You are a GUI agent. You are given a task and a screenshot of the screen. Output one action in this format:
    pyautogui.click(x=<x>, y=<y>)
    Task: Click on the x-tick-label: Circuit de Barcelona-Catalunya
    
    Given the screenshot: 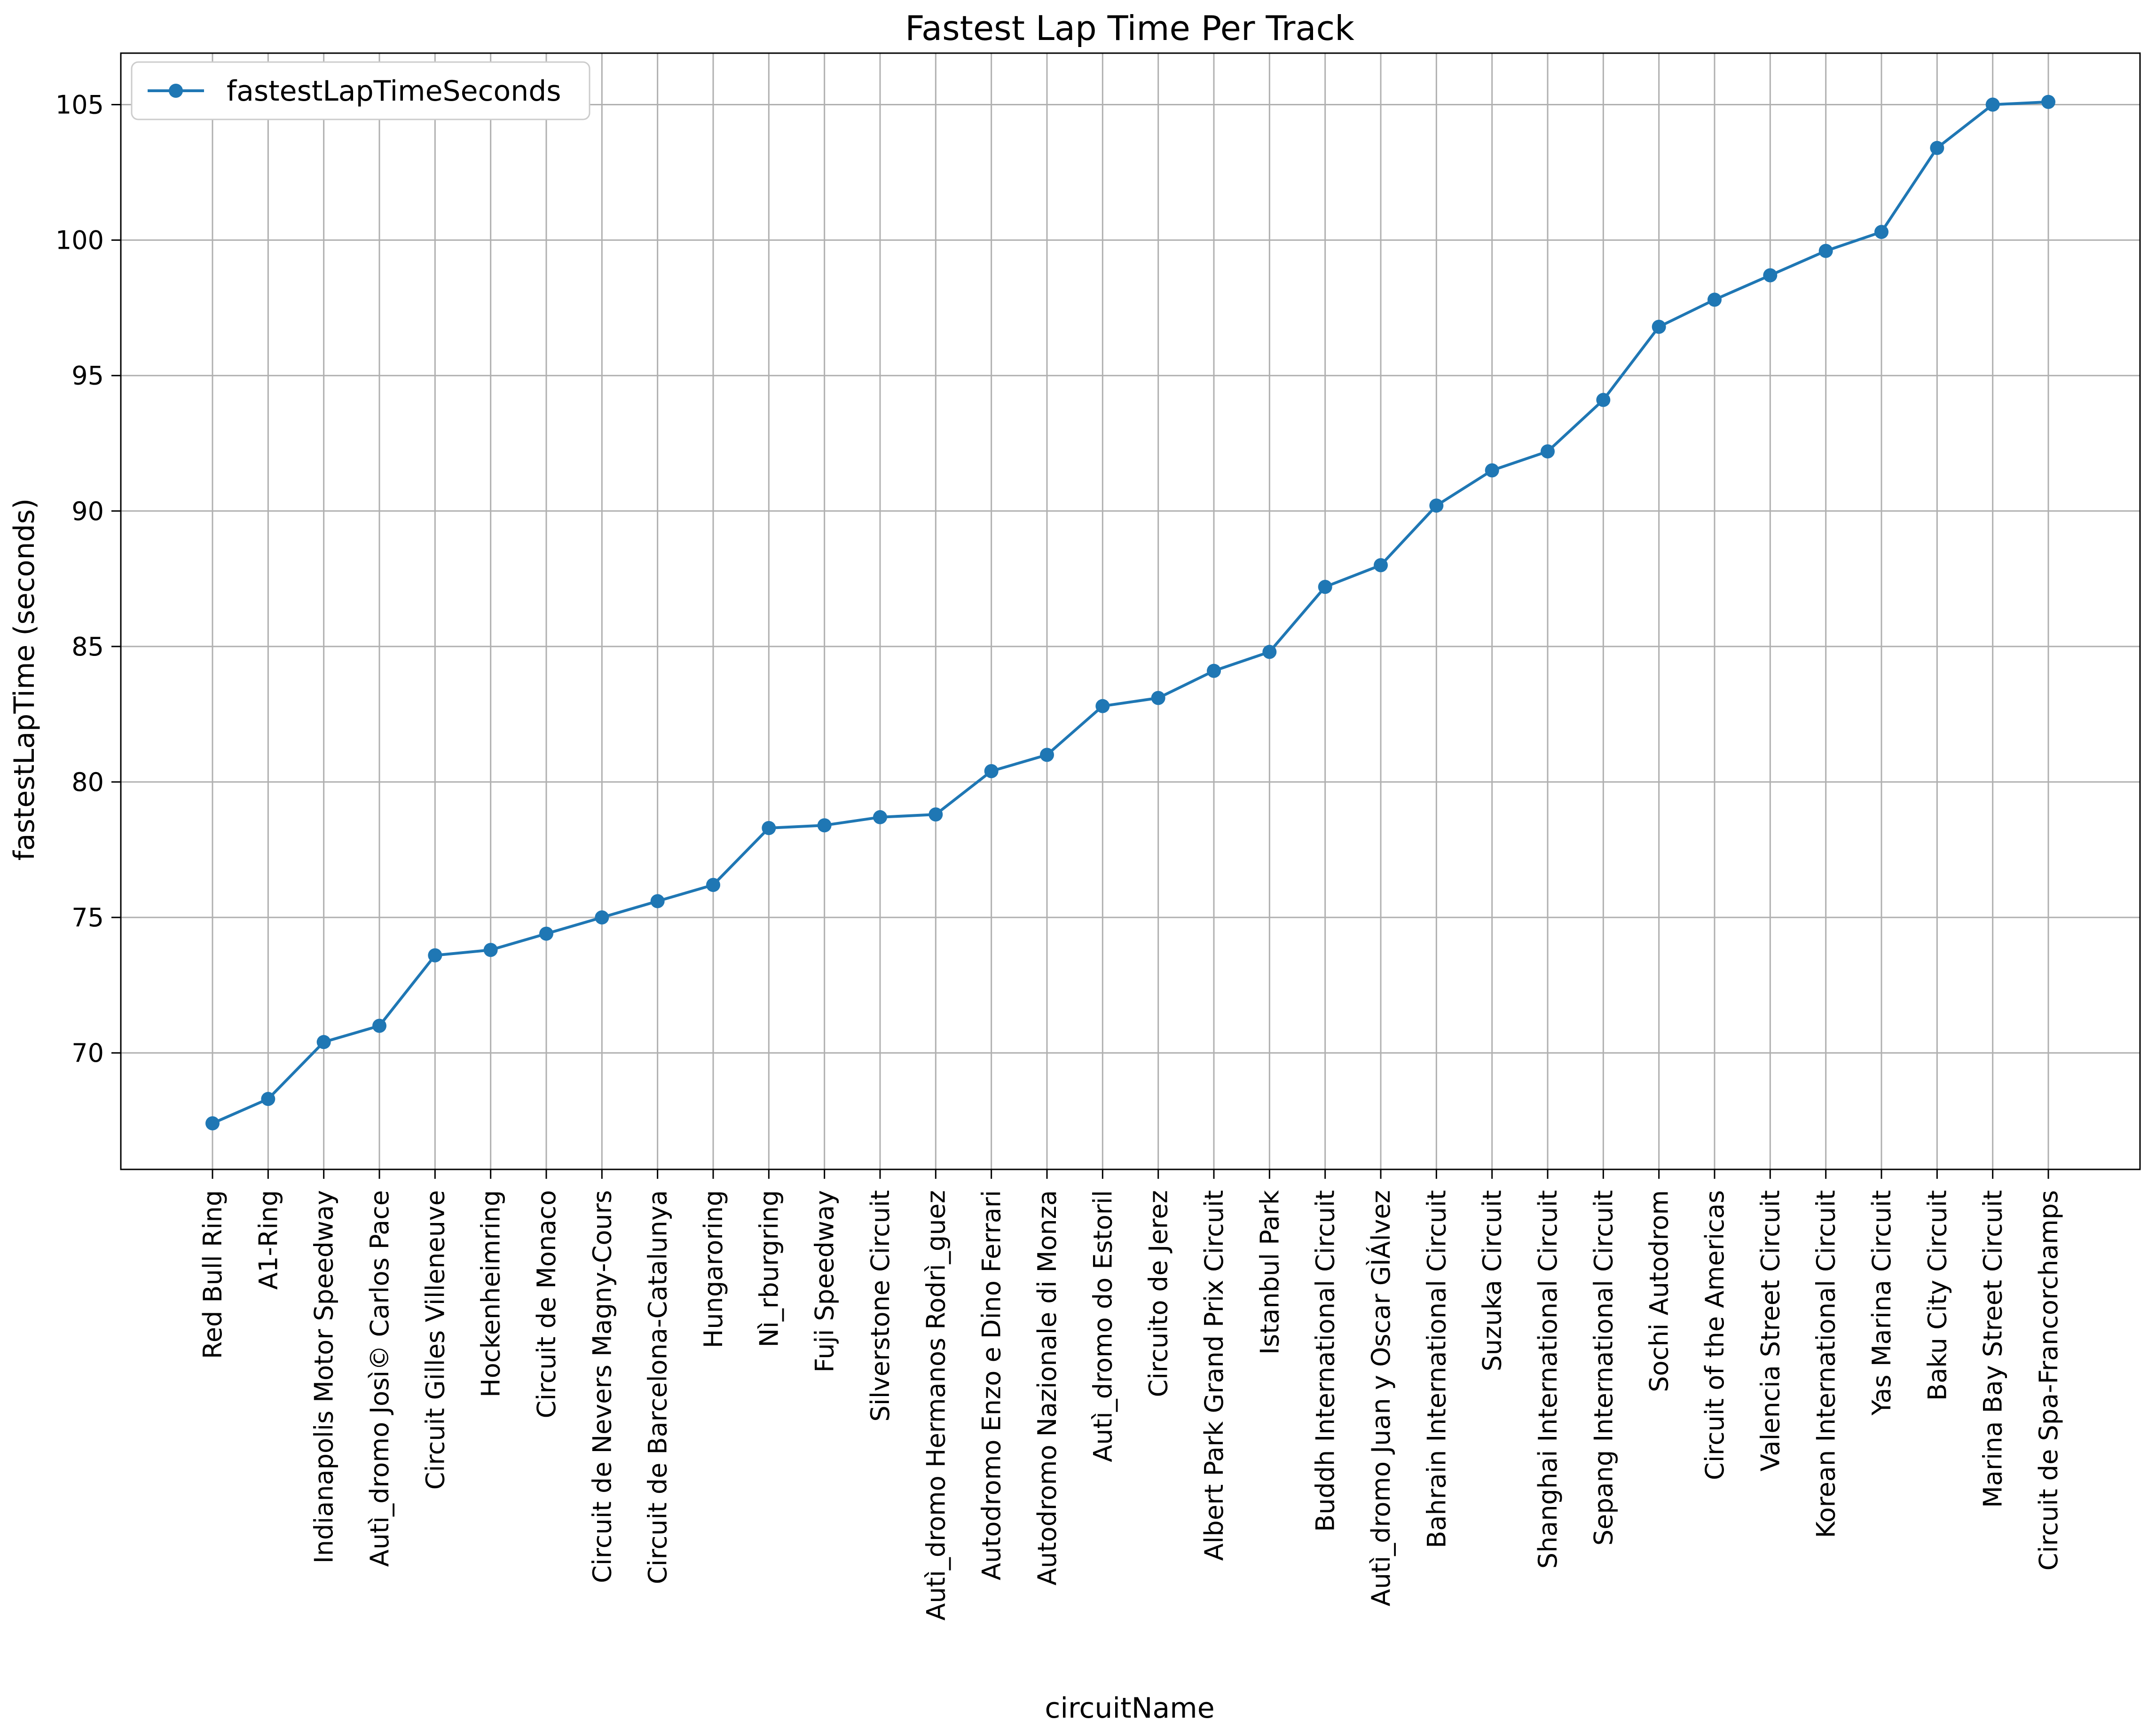 What is the action you would take?
    pyautogui.click(x=658, y=1387)
    